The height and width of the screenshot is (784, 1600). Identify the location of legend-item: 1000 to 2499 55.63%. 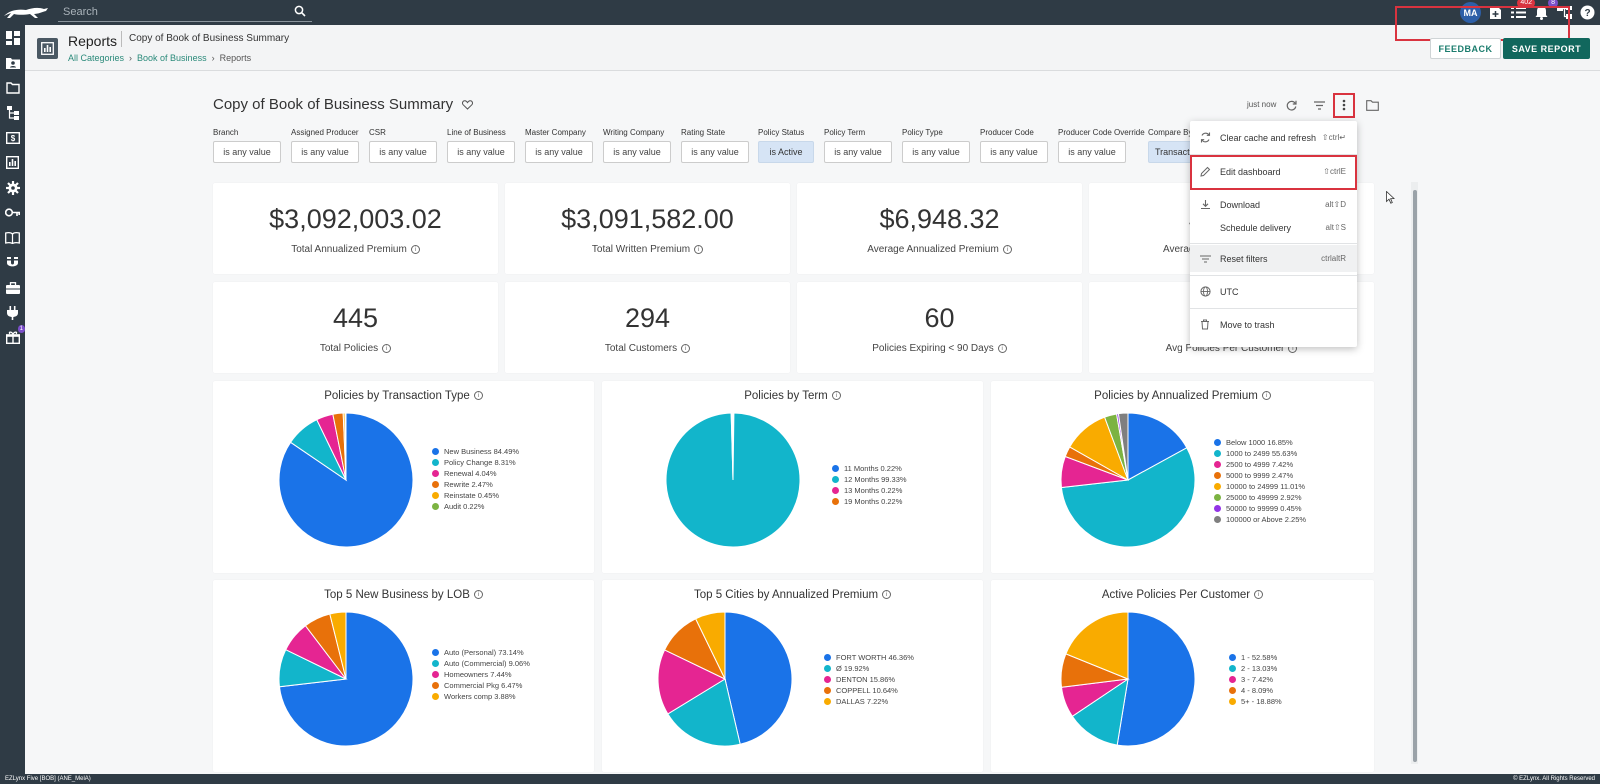
(1274, 453).